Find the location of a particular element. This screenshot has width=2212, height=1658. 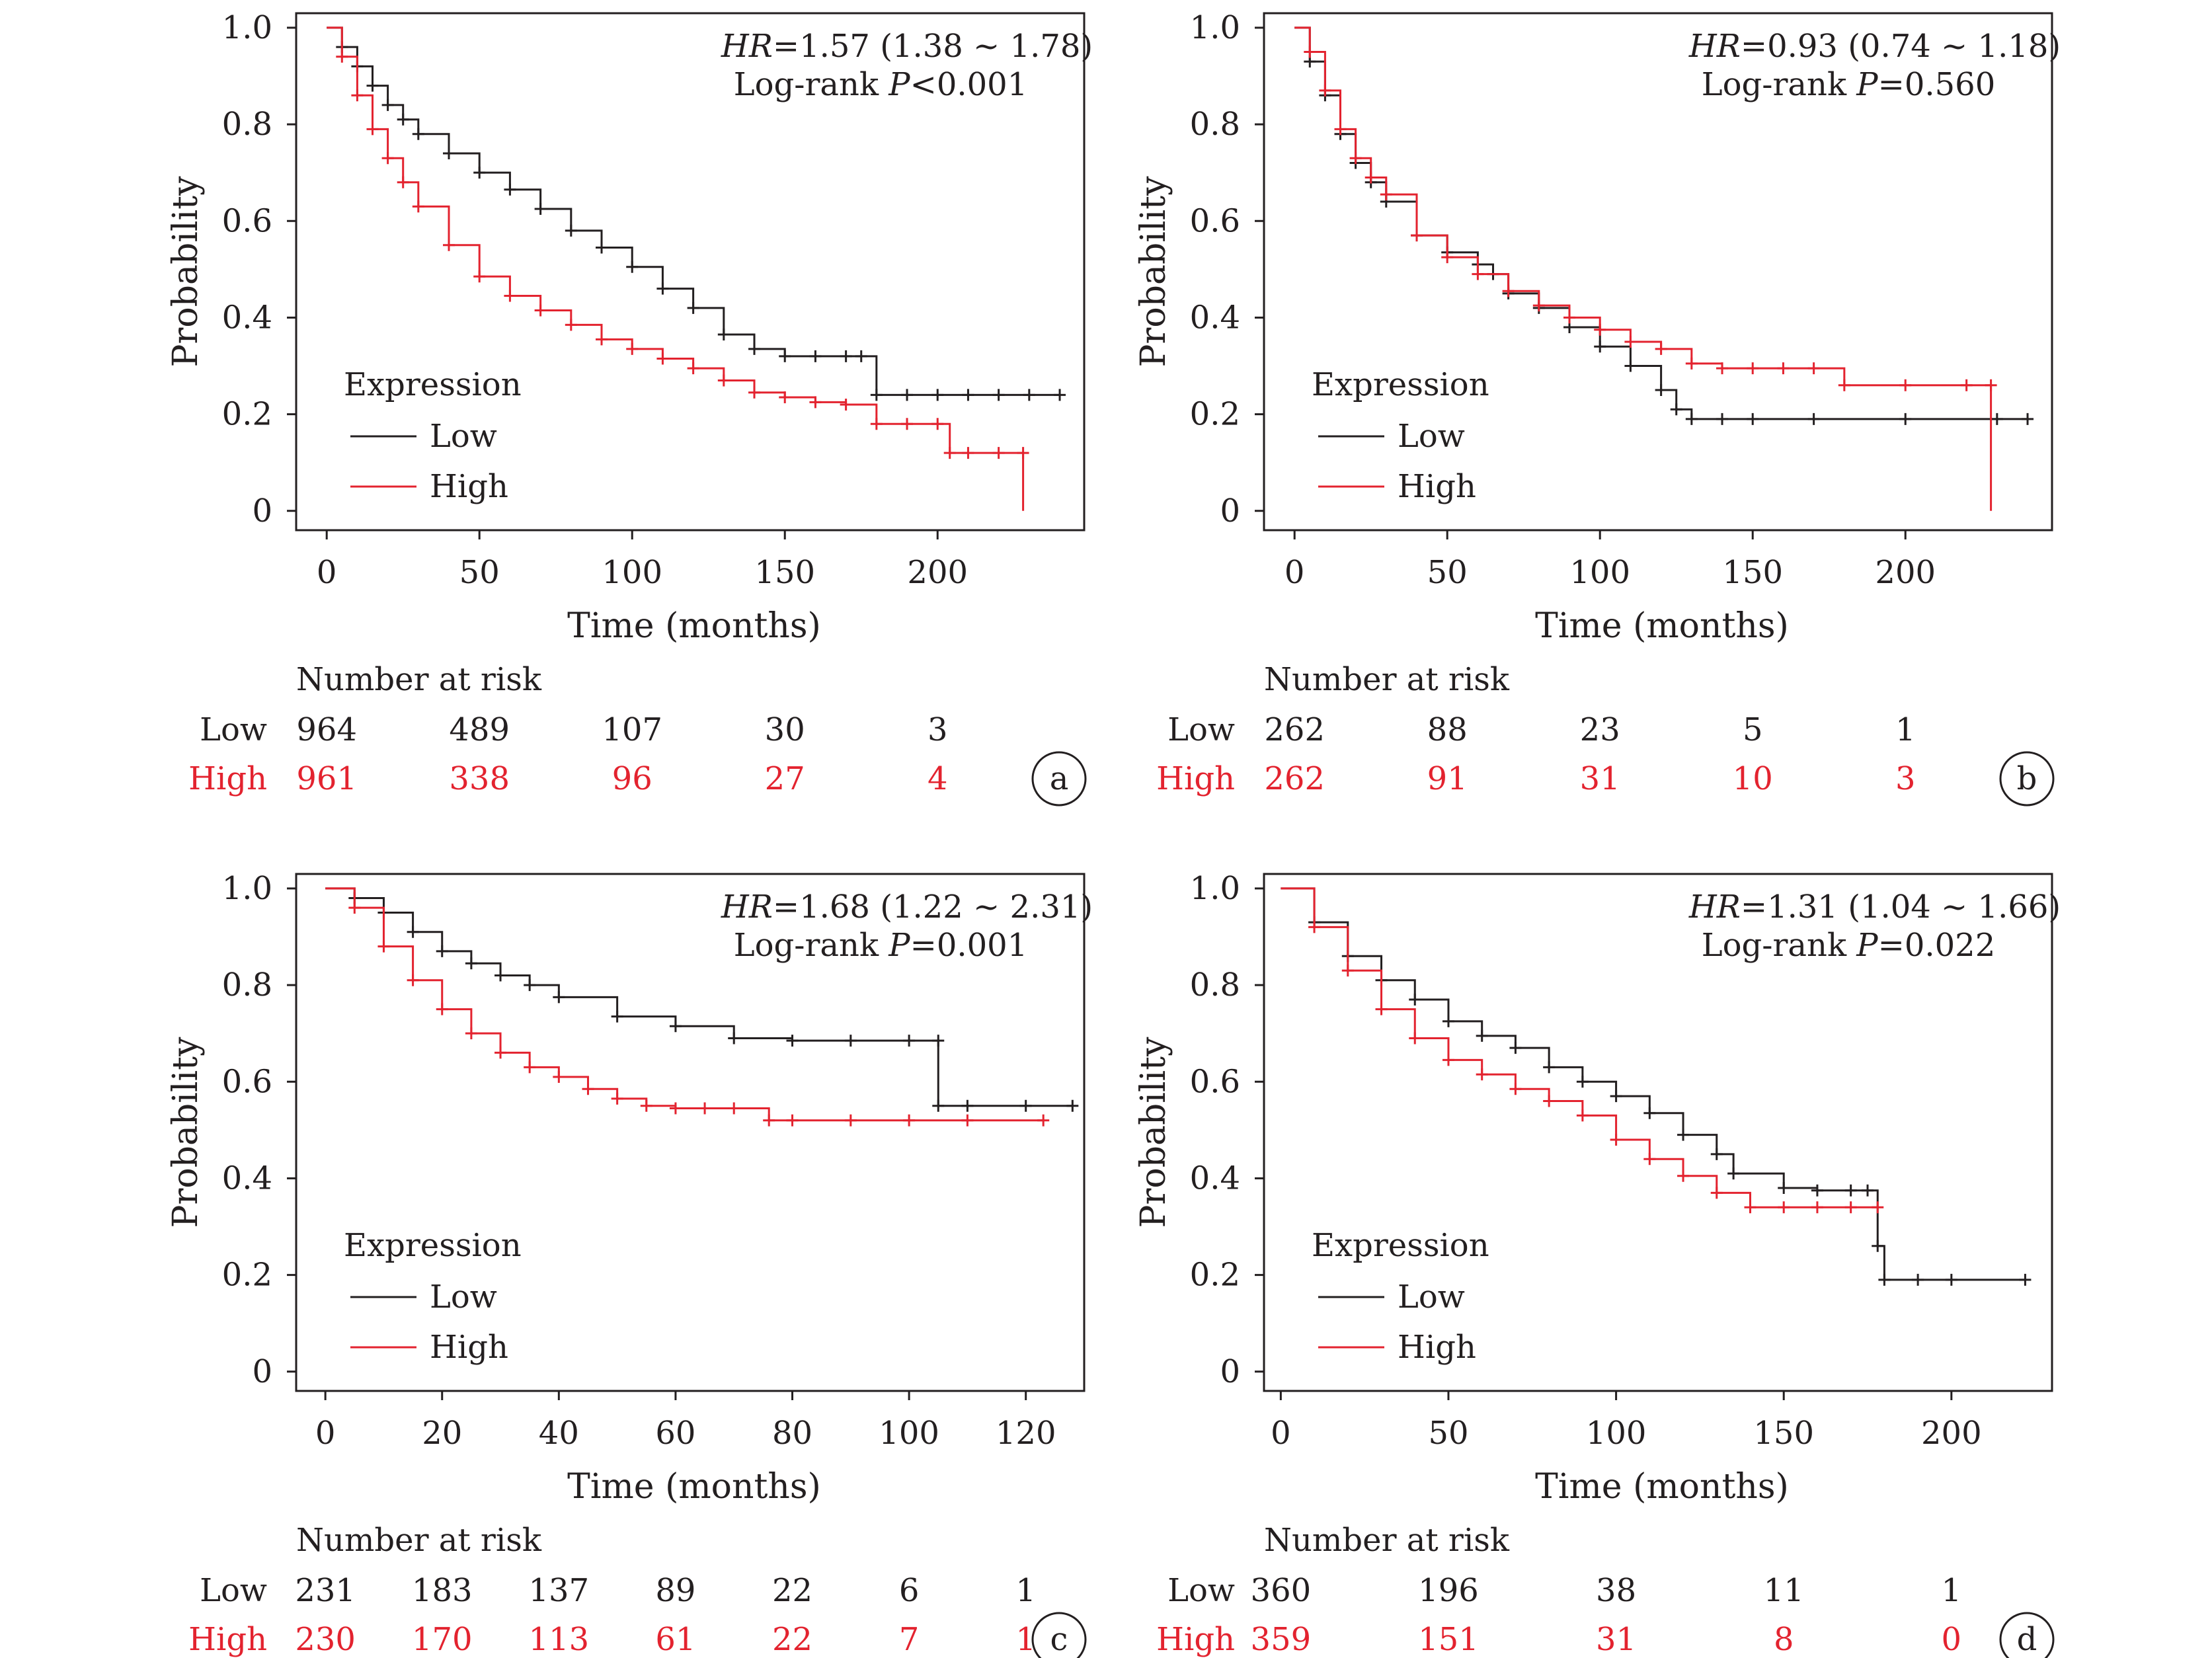

x-tick-label: 150 is located at coordinates (1752, 572).